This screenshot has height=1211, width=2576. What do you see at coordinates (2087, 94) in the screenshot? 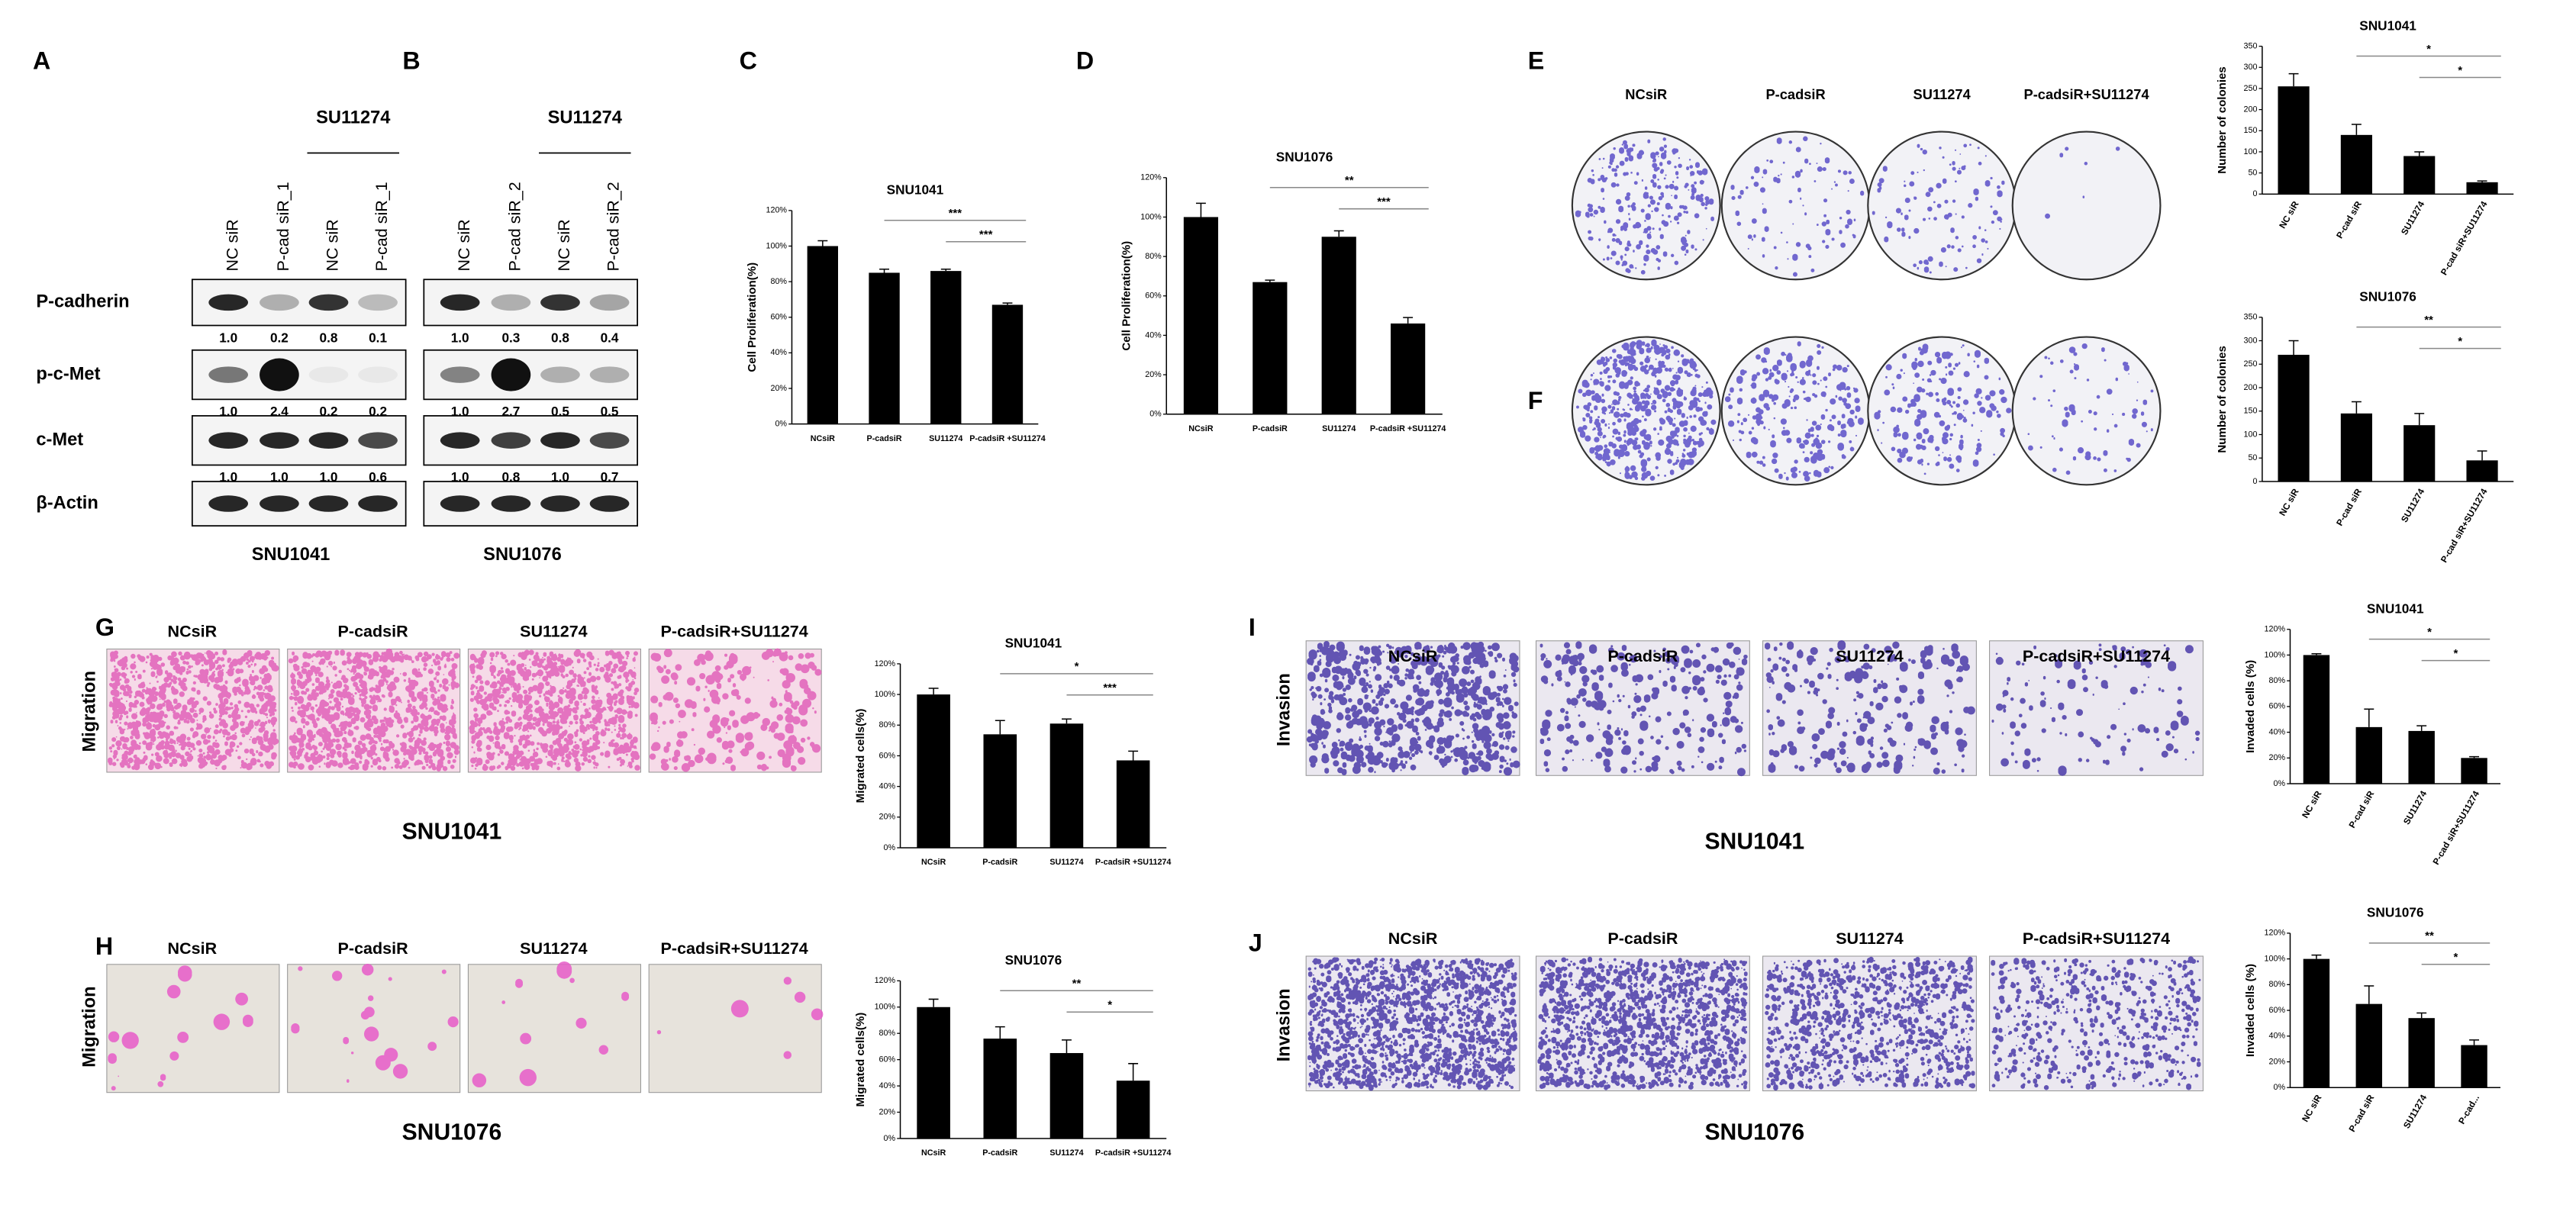
I see `column-label: P-cadsiR+SU11274` at bounding box center [2087, 94].